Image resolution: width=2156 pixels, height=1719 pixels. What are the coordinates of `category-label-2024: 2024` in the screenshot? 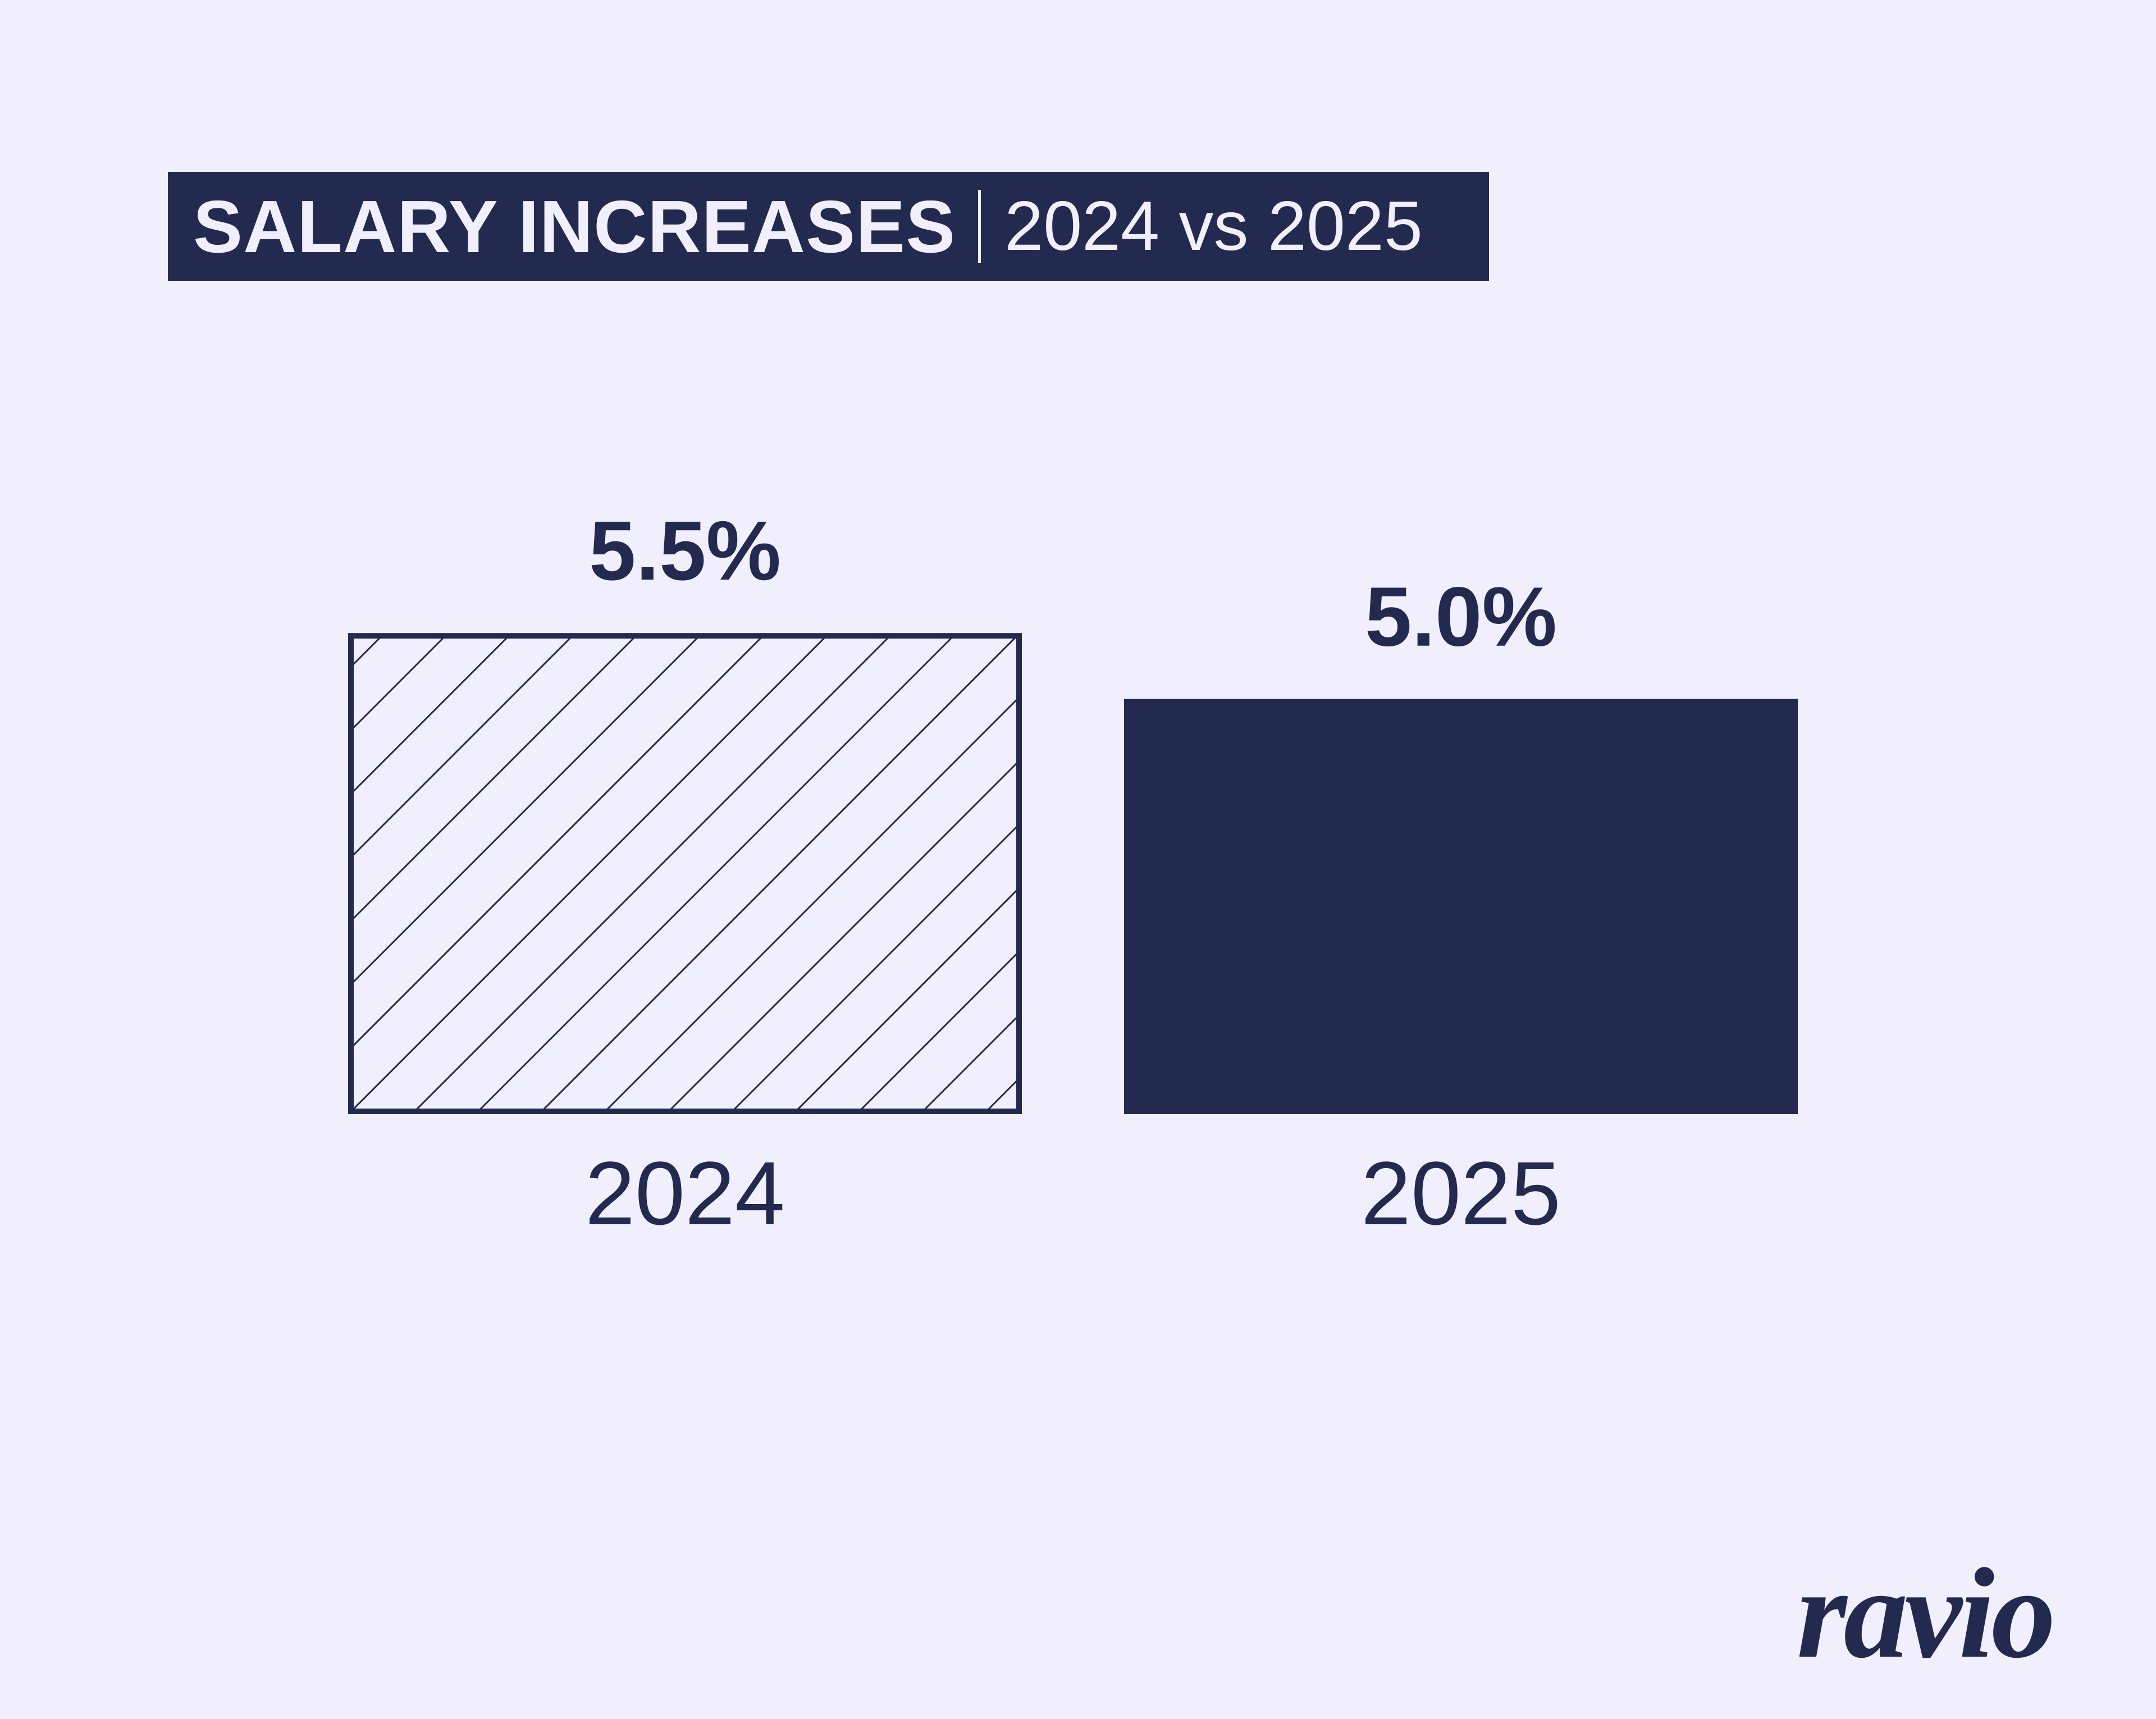 It's located at (685, 1193).